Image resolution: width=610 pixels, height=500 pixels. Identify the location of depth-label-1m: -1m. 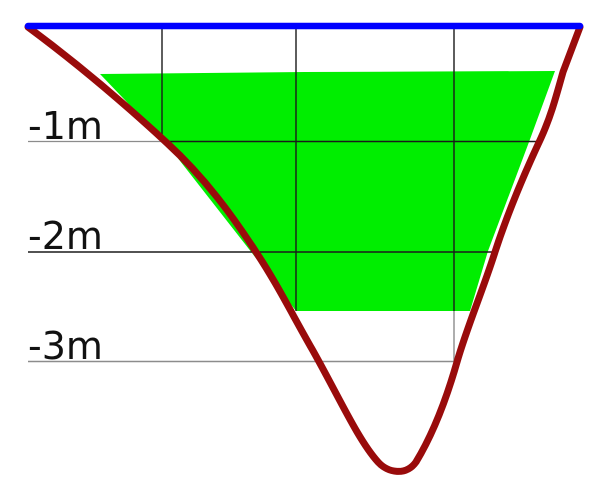
(65, 126).